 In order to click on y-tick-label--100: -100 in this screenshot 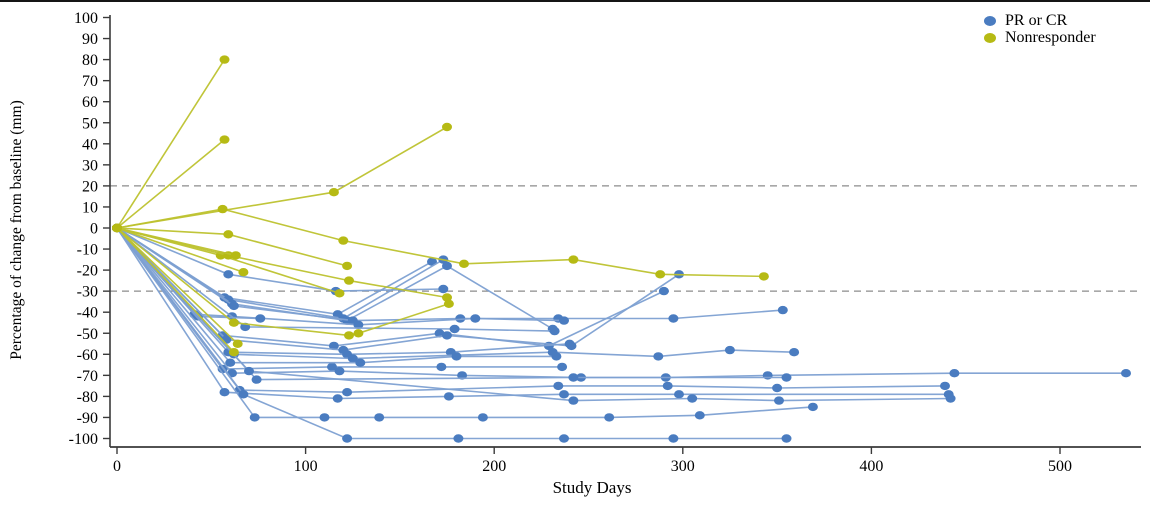, I will do `click(83, 439)`.